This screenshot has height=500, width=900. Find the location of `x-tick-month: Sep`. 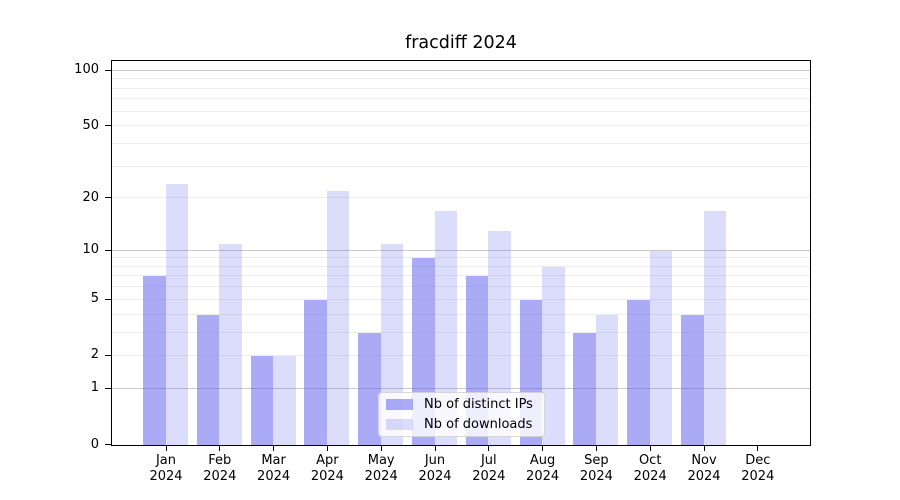

x-tick-month: Sep is located at coordinates (596, 460).